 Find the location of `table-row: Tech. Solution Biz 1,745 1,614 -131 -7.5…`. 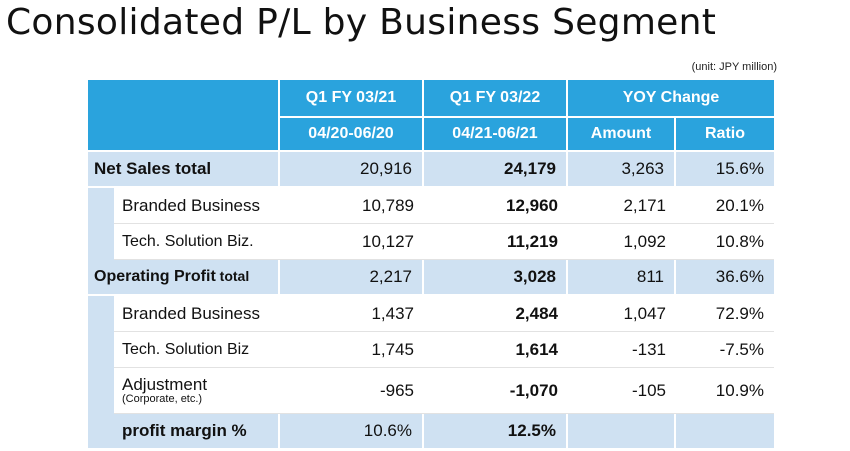

table-row: Tech. Solution Biz 1,745 1,614 -131 -7.5… is located at coordinates (431, 350).